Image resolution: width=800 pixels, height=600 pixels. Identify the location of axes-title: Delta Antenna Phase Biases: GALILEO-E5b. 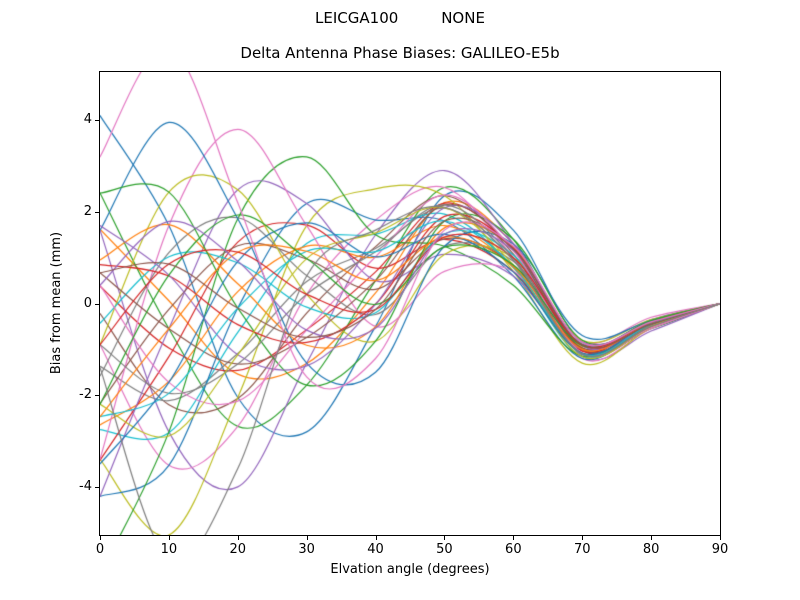
(400, 53).